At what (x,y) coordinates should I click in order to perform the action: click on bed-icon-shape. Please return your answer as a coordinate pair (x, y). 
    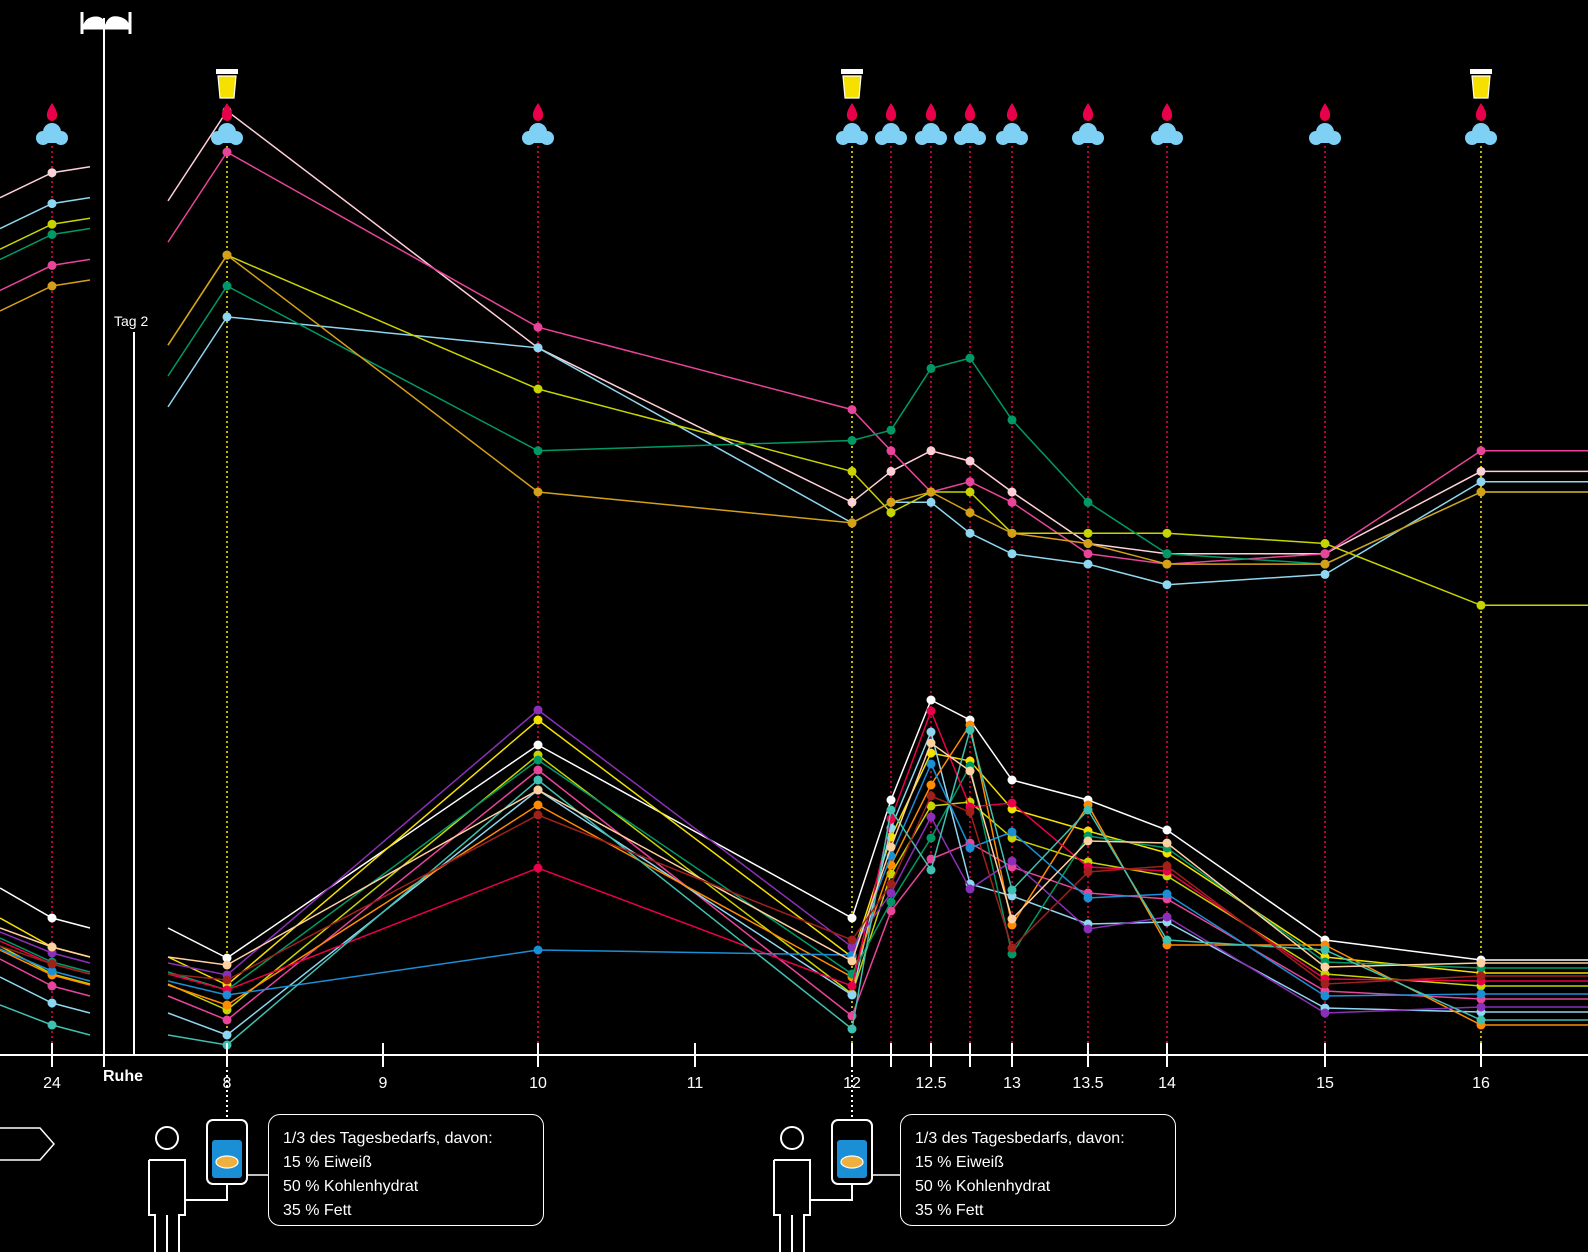
    Looking at the image, I should click on (106, 23).